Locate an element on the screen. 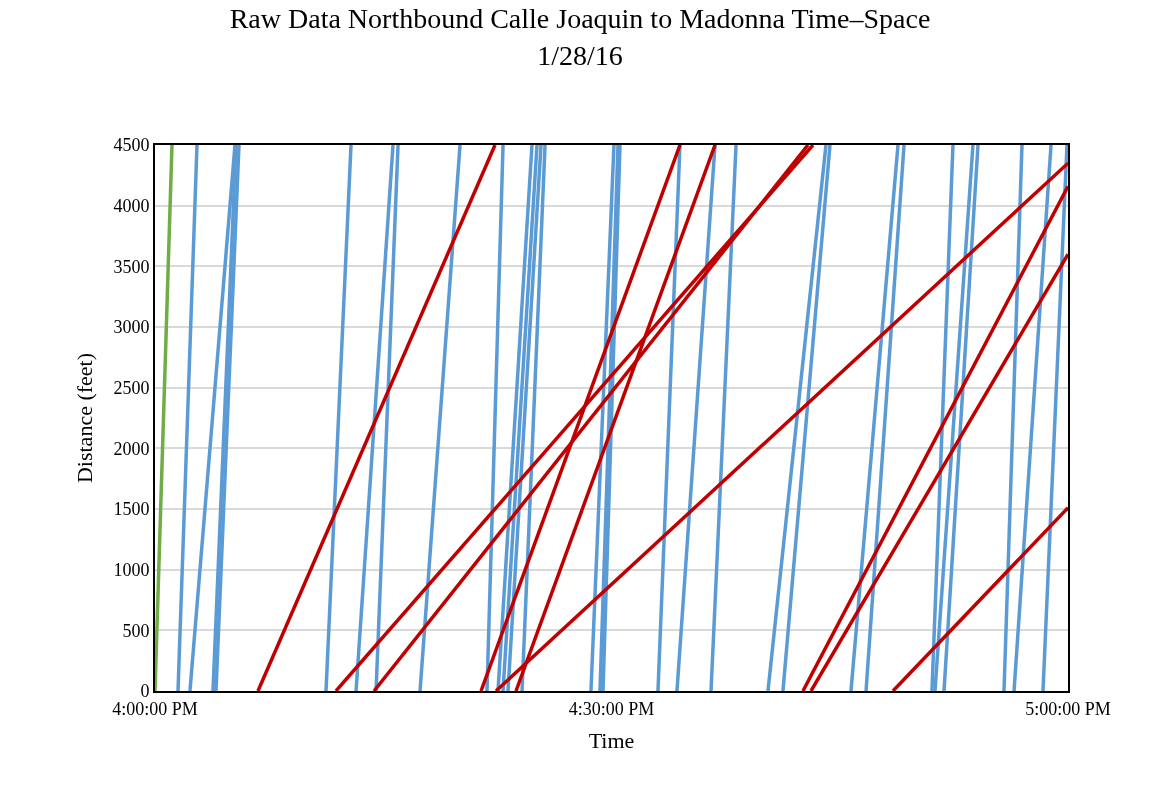 The height and width of the screenshot is (810, 1160). y-tick-label: 3000 is located at coordinates (131, 327).